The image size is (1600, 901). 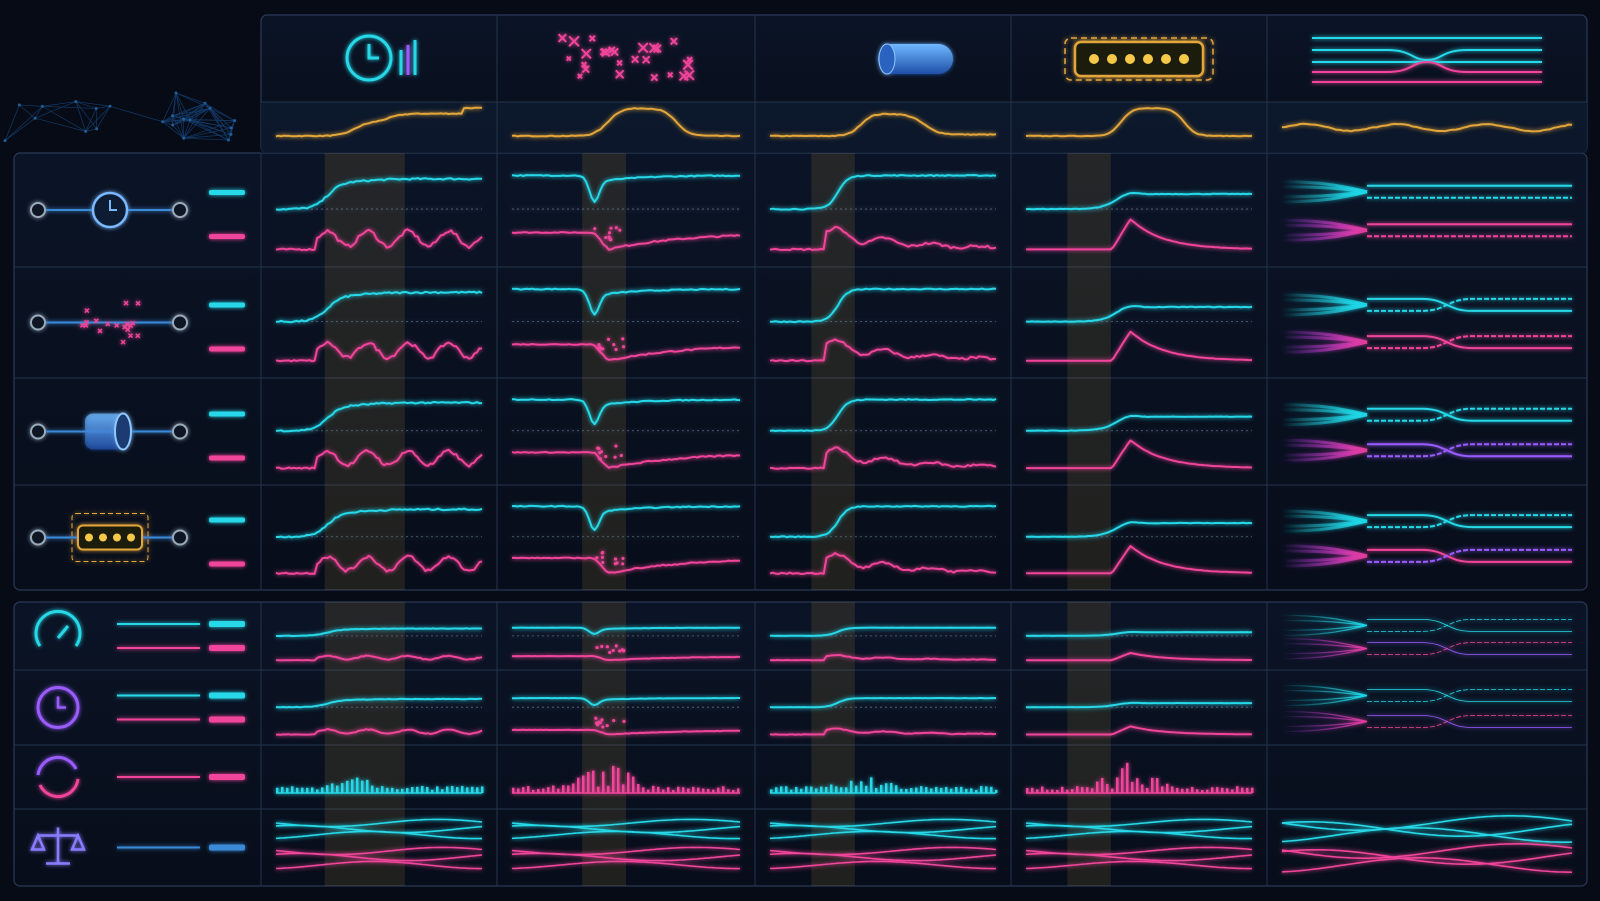 What do you see at coordinates (58, 846) in the screenshot?
I see `scale-icon` at bounding box center [58, 846].